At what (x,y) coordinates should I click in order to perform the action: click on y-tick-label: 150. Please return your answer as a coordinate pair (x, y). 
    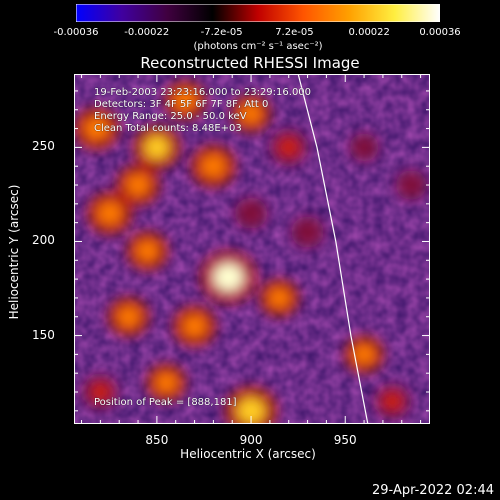
    Looking at the image, I should click on (43, 334).